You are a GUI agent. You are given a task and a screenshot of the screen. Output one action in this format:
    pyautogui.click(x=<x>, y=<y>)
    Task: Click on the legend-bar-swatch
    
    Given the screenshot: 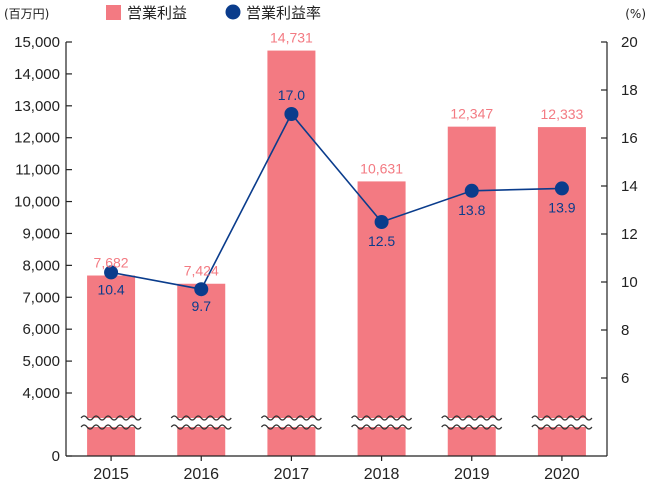 What is the action you would take?
    pyautogui.click(x=113, y=12)
    